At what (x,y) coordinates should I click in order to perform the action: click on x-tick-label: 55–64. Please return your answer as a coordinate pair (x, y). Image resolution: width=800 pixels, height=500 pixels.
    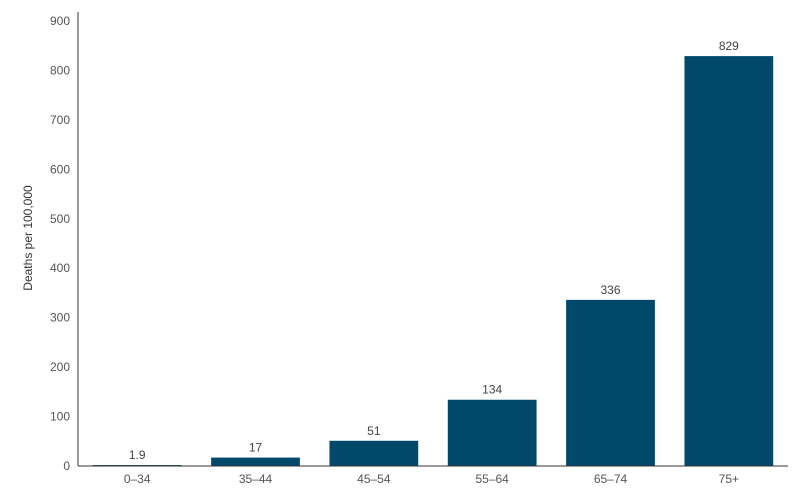
    Looking at the image, I should click on (492, 479).